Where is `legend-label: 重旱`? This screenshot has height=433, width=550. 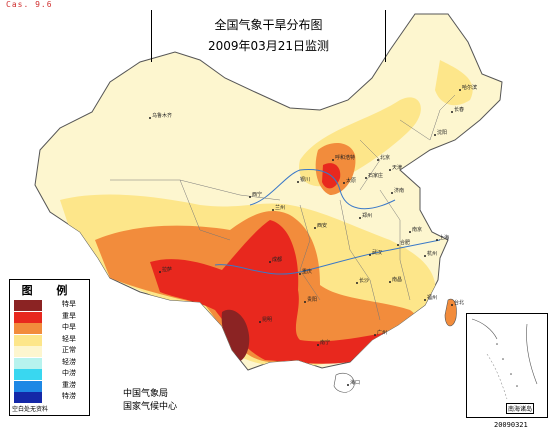 legend-label: 重旱 is located at coordinates (69, 315).